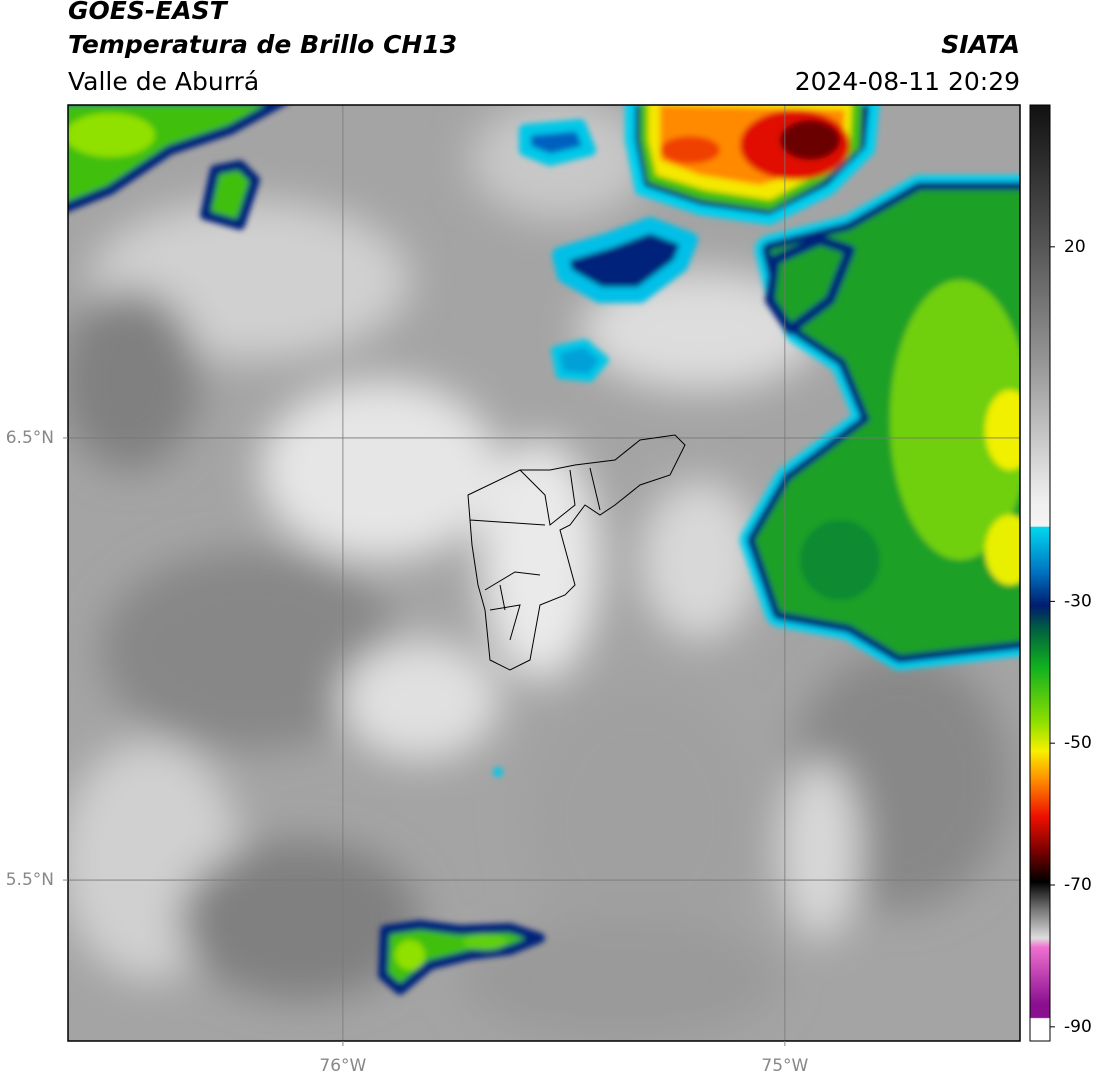 Image resolution: width=1094 pixels, height=1082 pixels. Describe the element at coordinates (342, 1066) in the screenshot. I see `x-tick-label: 76°W` at that location.